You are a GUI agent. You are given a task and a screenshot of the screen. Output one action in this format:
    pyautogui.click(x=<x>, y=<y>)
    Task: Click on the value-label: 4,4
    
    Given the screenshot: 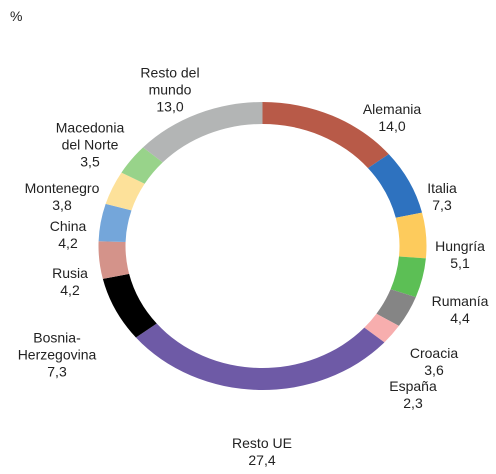 What is the action you would take?
    pyautogui.click(x=460, y=318)
    